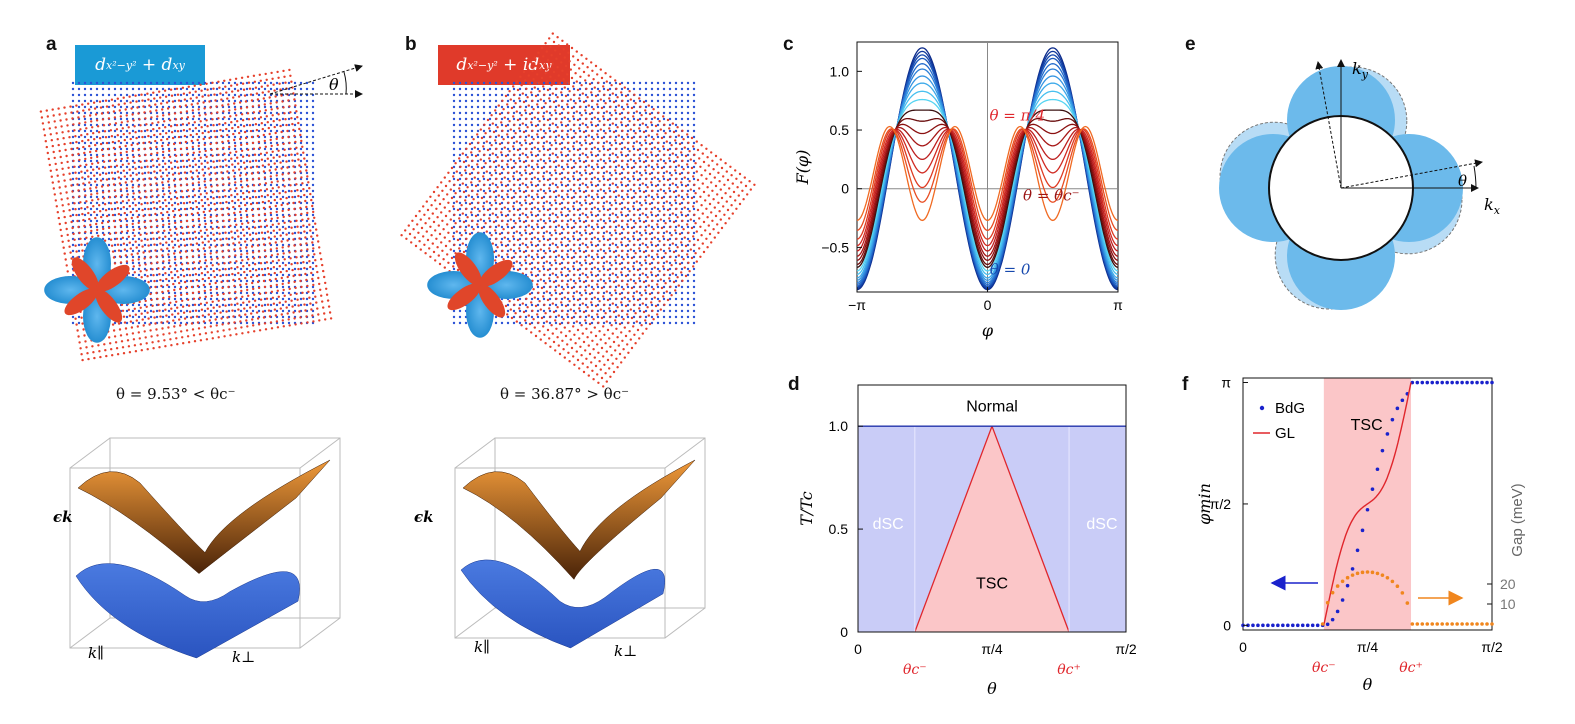 Image resolution: width=1575 pixels, height=724 pixels. I want to click on y-axis-label-c: F(φ), so click(802, 168).